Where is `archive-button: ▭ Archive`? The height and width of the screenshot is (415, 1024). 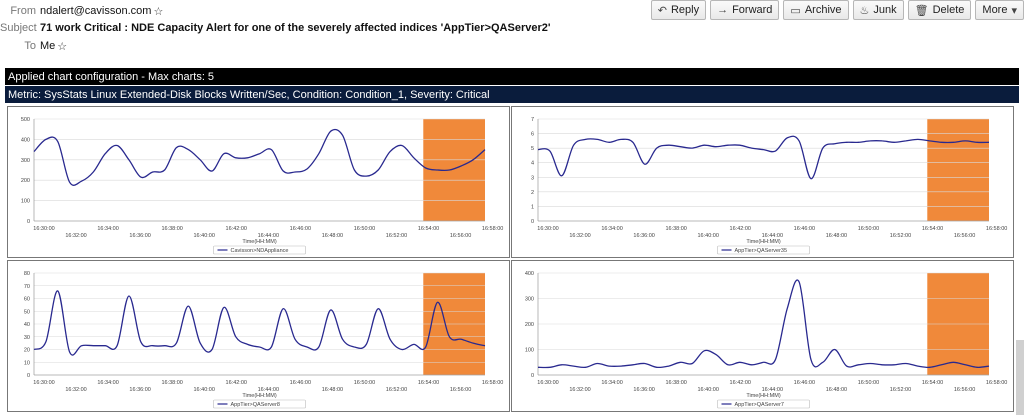 archive-button: ▭ Archive is located at coordinates (816, 10).